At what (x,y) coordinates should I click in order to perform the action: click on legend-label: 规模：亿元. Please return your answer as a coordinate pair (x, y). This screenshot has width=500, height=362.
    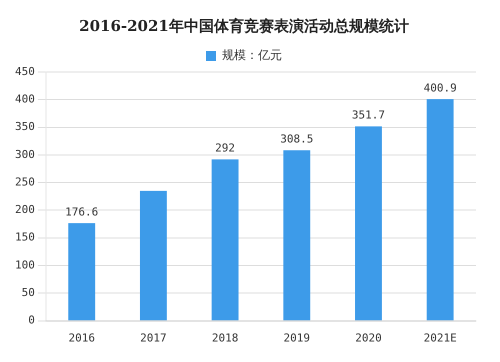
    Looking at the image, I should click on (252, 55).